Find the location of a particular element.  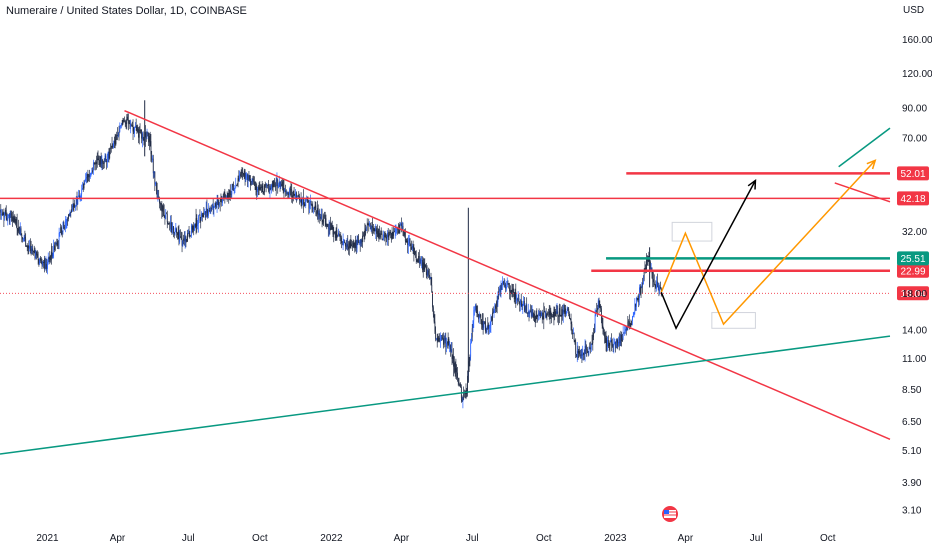

x-axis: 2021 Apr Jul Oct 2022 Apr Jul Oct 2023 Apr Jul Oct is located at coordinates (435, 538).